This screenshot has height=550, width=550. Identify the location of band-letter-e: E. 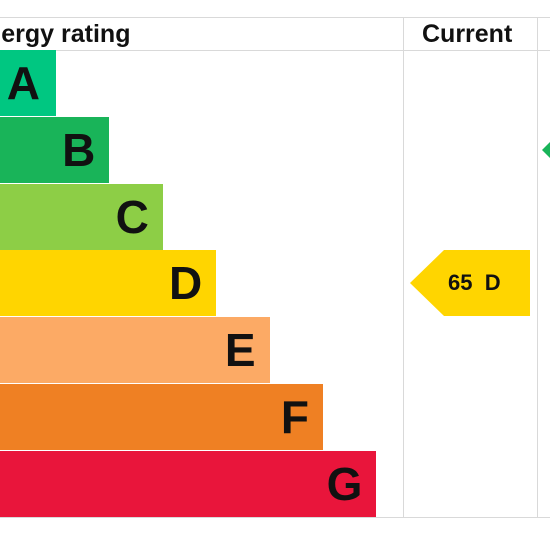
(240, 350).